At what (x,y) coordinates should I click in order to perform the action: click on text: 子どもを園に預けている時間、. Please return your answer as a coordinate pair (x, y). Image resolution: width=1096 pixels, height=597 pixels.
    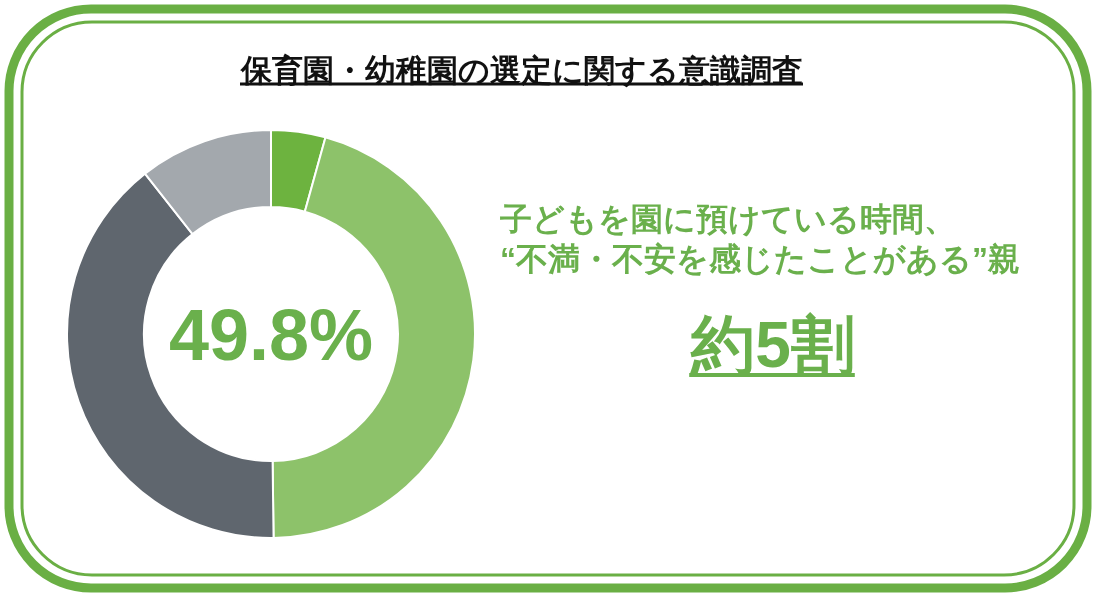
    Looking at the image, I should click on (727, 219).